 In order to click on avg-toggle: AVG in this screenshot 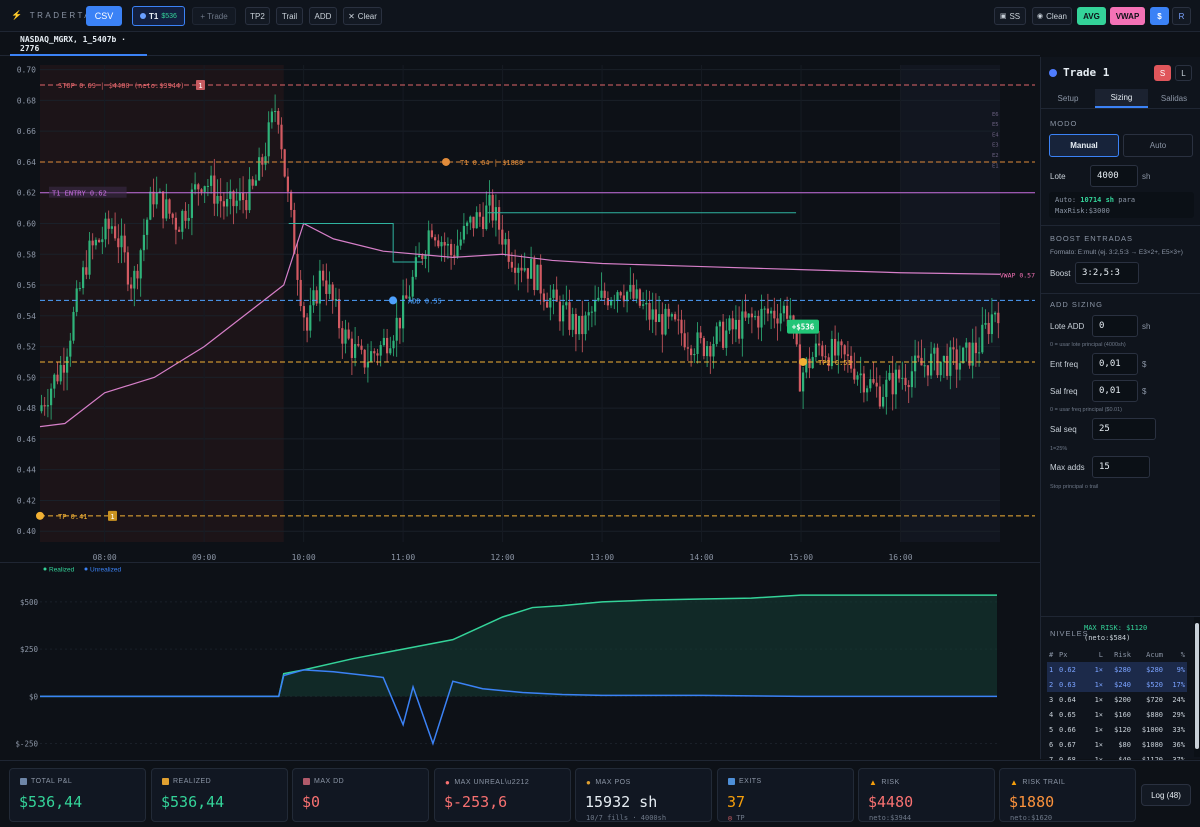, I will do `click(1091, 16)`.